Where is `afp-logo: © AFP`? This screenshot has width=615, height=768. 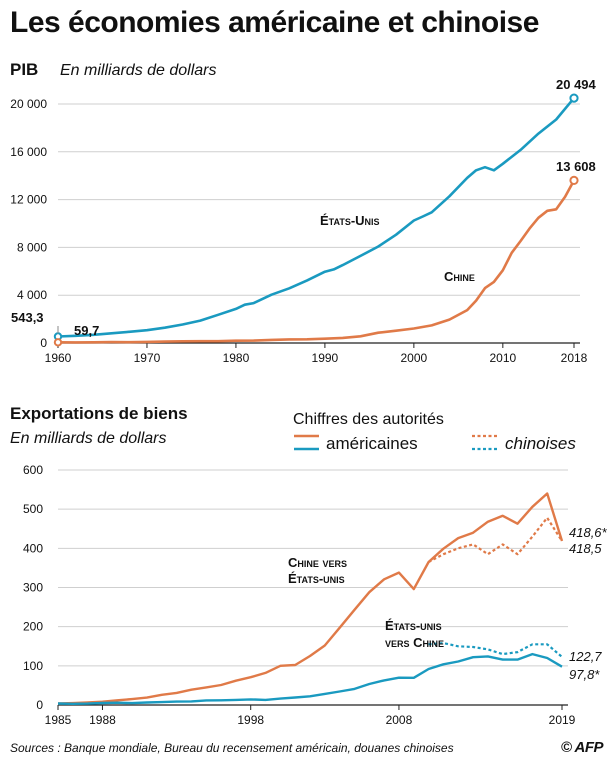 afp-logo: © AFP is located at coordinates (582, 747).